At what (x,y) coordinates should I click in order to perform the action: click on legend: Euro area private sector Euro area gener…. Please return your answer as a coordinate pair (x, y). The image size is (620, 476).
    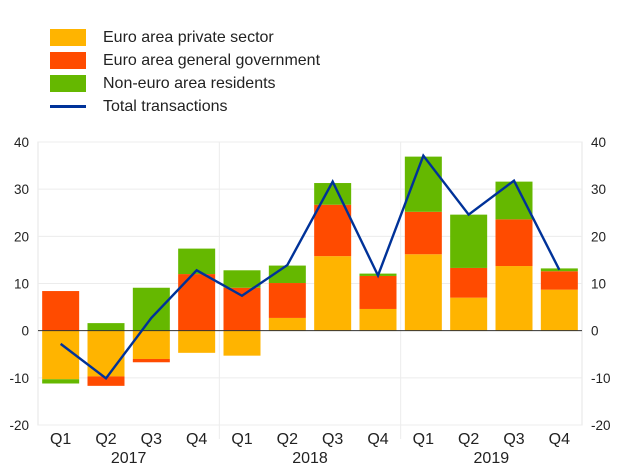
    Looking at the image, I should click on (185, 72).